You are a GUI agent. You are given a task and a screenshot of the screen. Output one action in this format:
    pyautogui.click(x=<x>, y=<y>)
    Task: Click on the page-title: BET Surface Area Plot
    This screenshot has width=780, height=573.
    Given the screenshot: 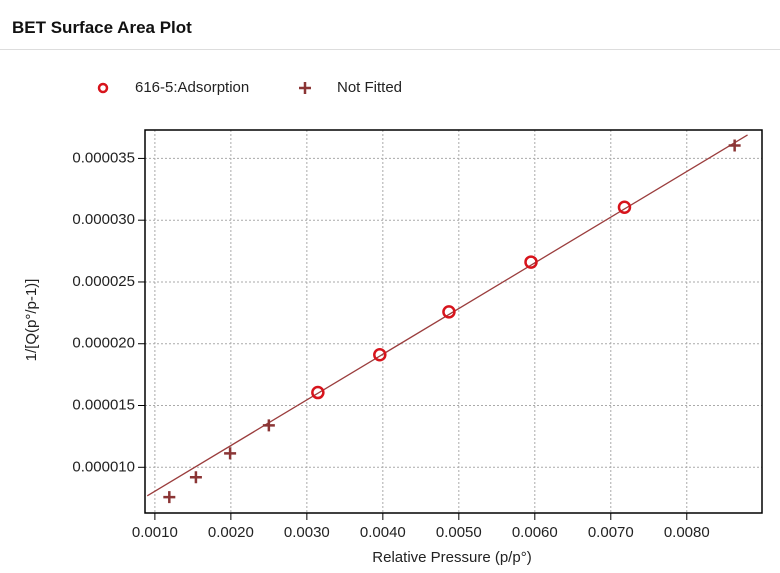 What is the action you would take?
    pyautogui.click(x=102, y=27)
    